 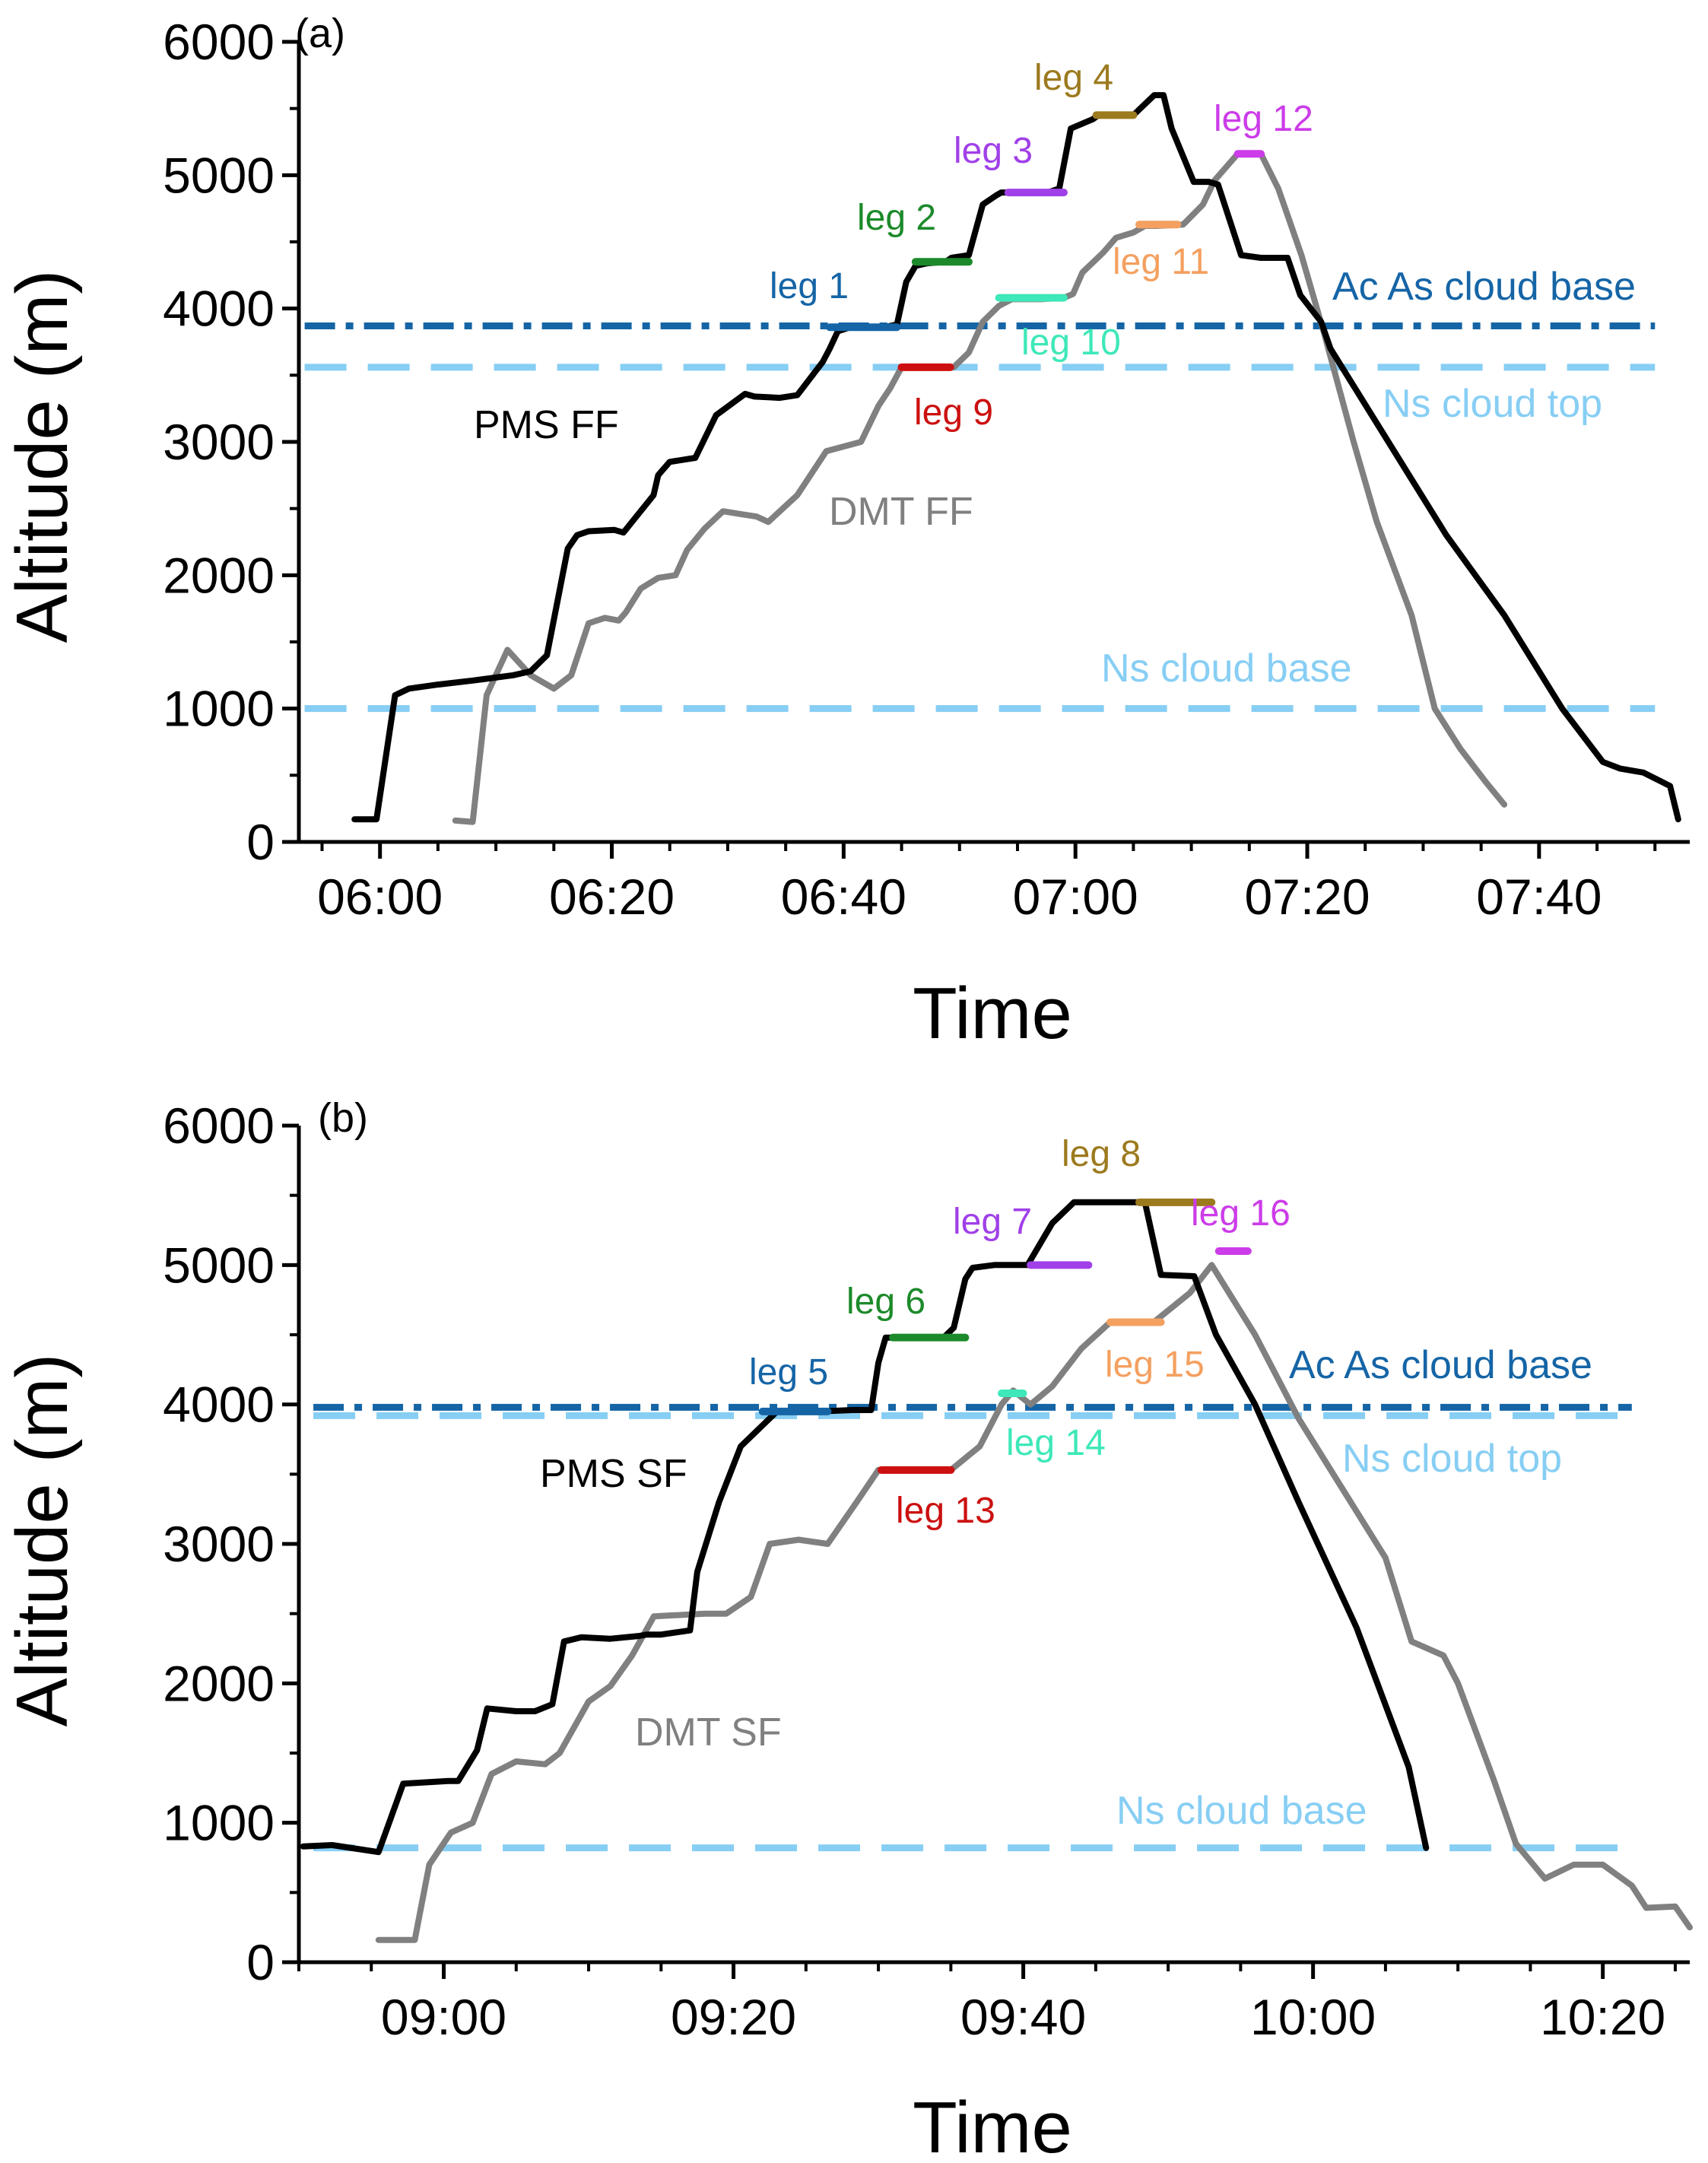 I want to click on x-tick-label: 09:00, so click(x=443, y=2017).